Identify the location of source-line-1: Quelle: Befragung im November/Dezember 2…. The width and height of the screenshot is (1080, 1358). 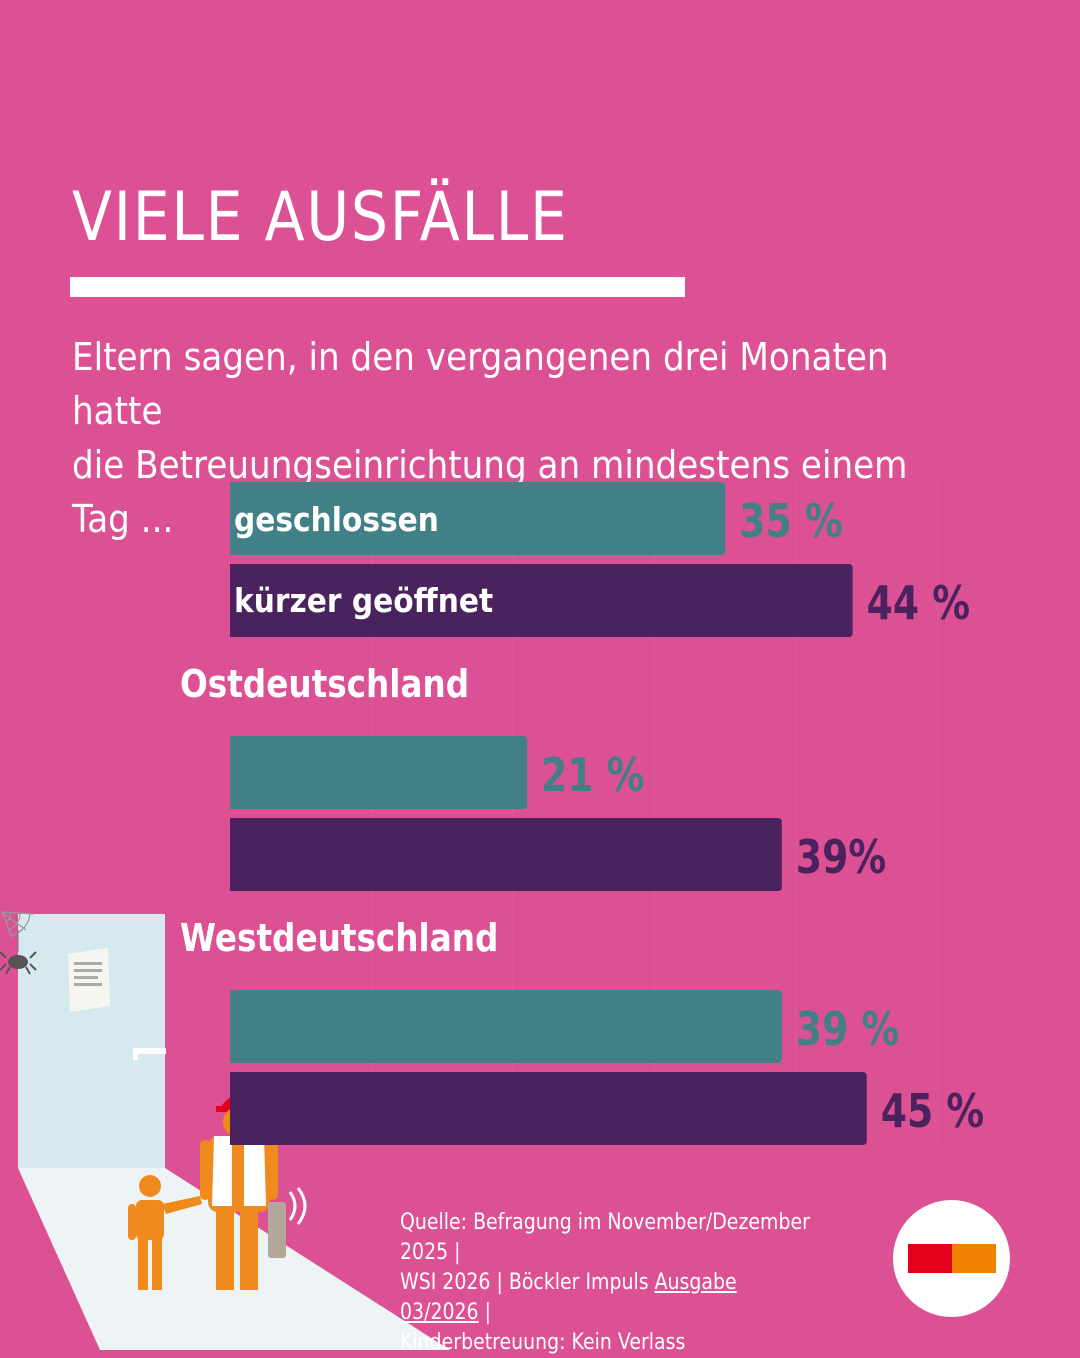
(605, 1237).